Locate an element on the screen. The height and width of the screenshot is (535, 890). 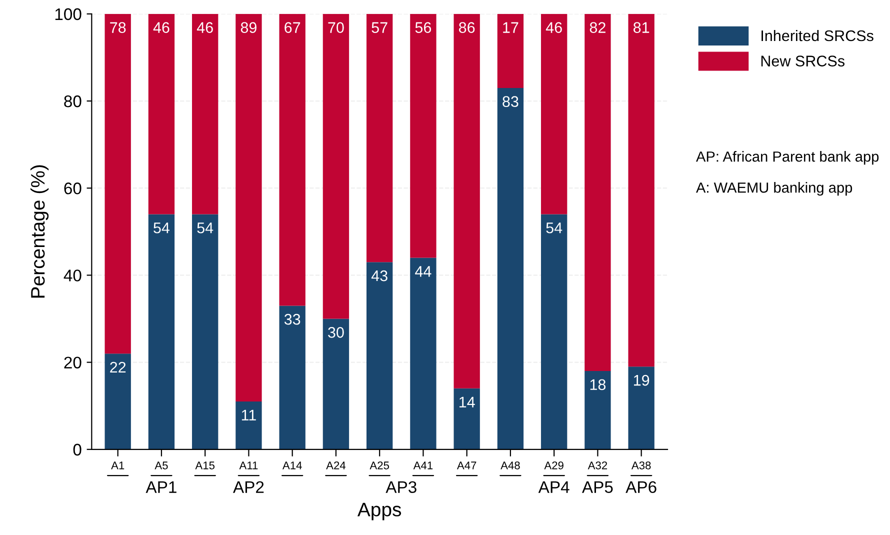
x-tick-label: A5 is located at coordinates (161, 466).